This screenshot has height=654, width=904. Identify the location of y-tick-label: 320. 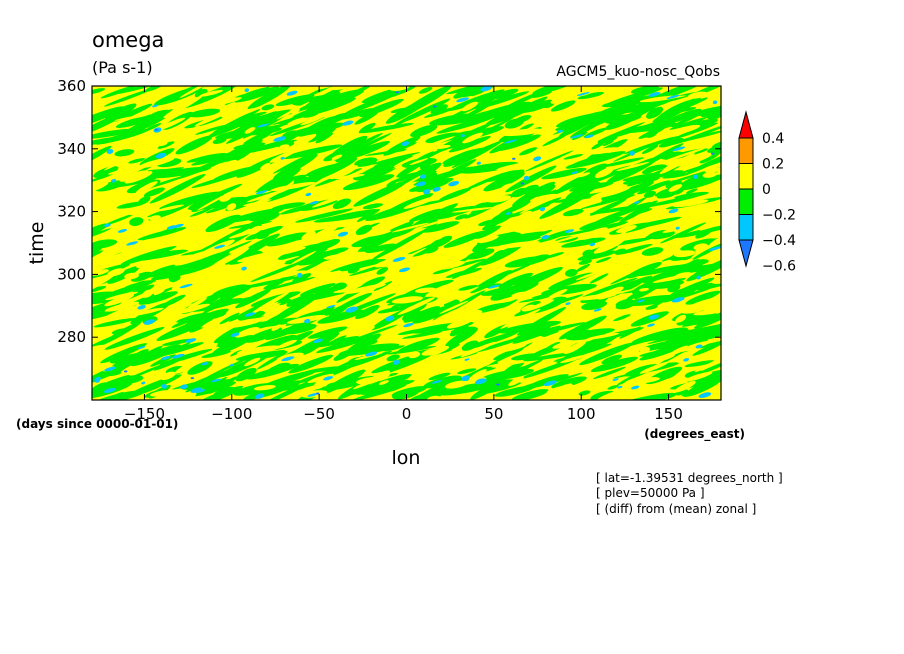
(71, 212).